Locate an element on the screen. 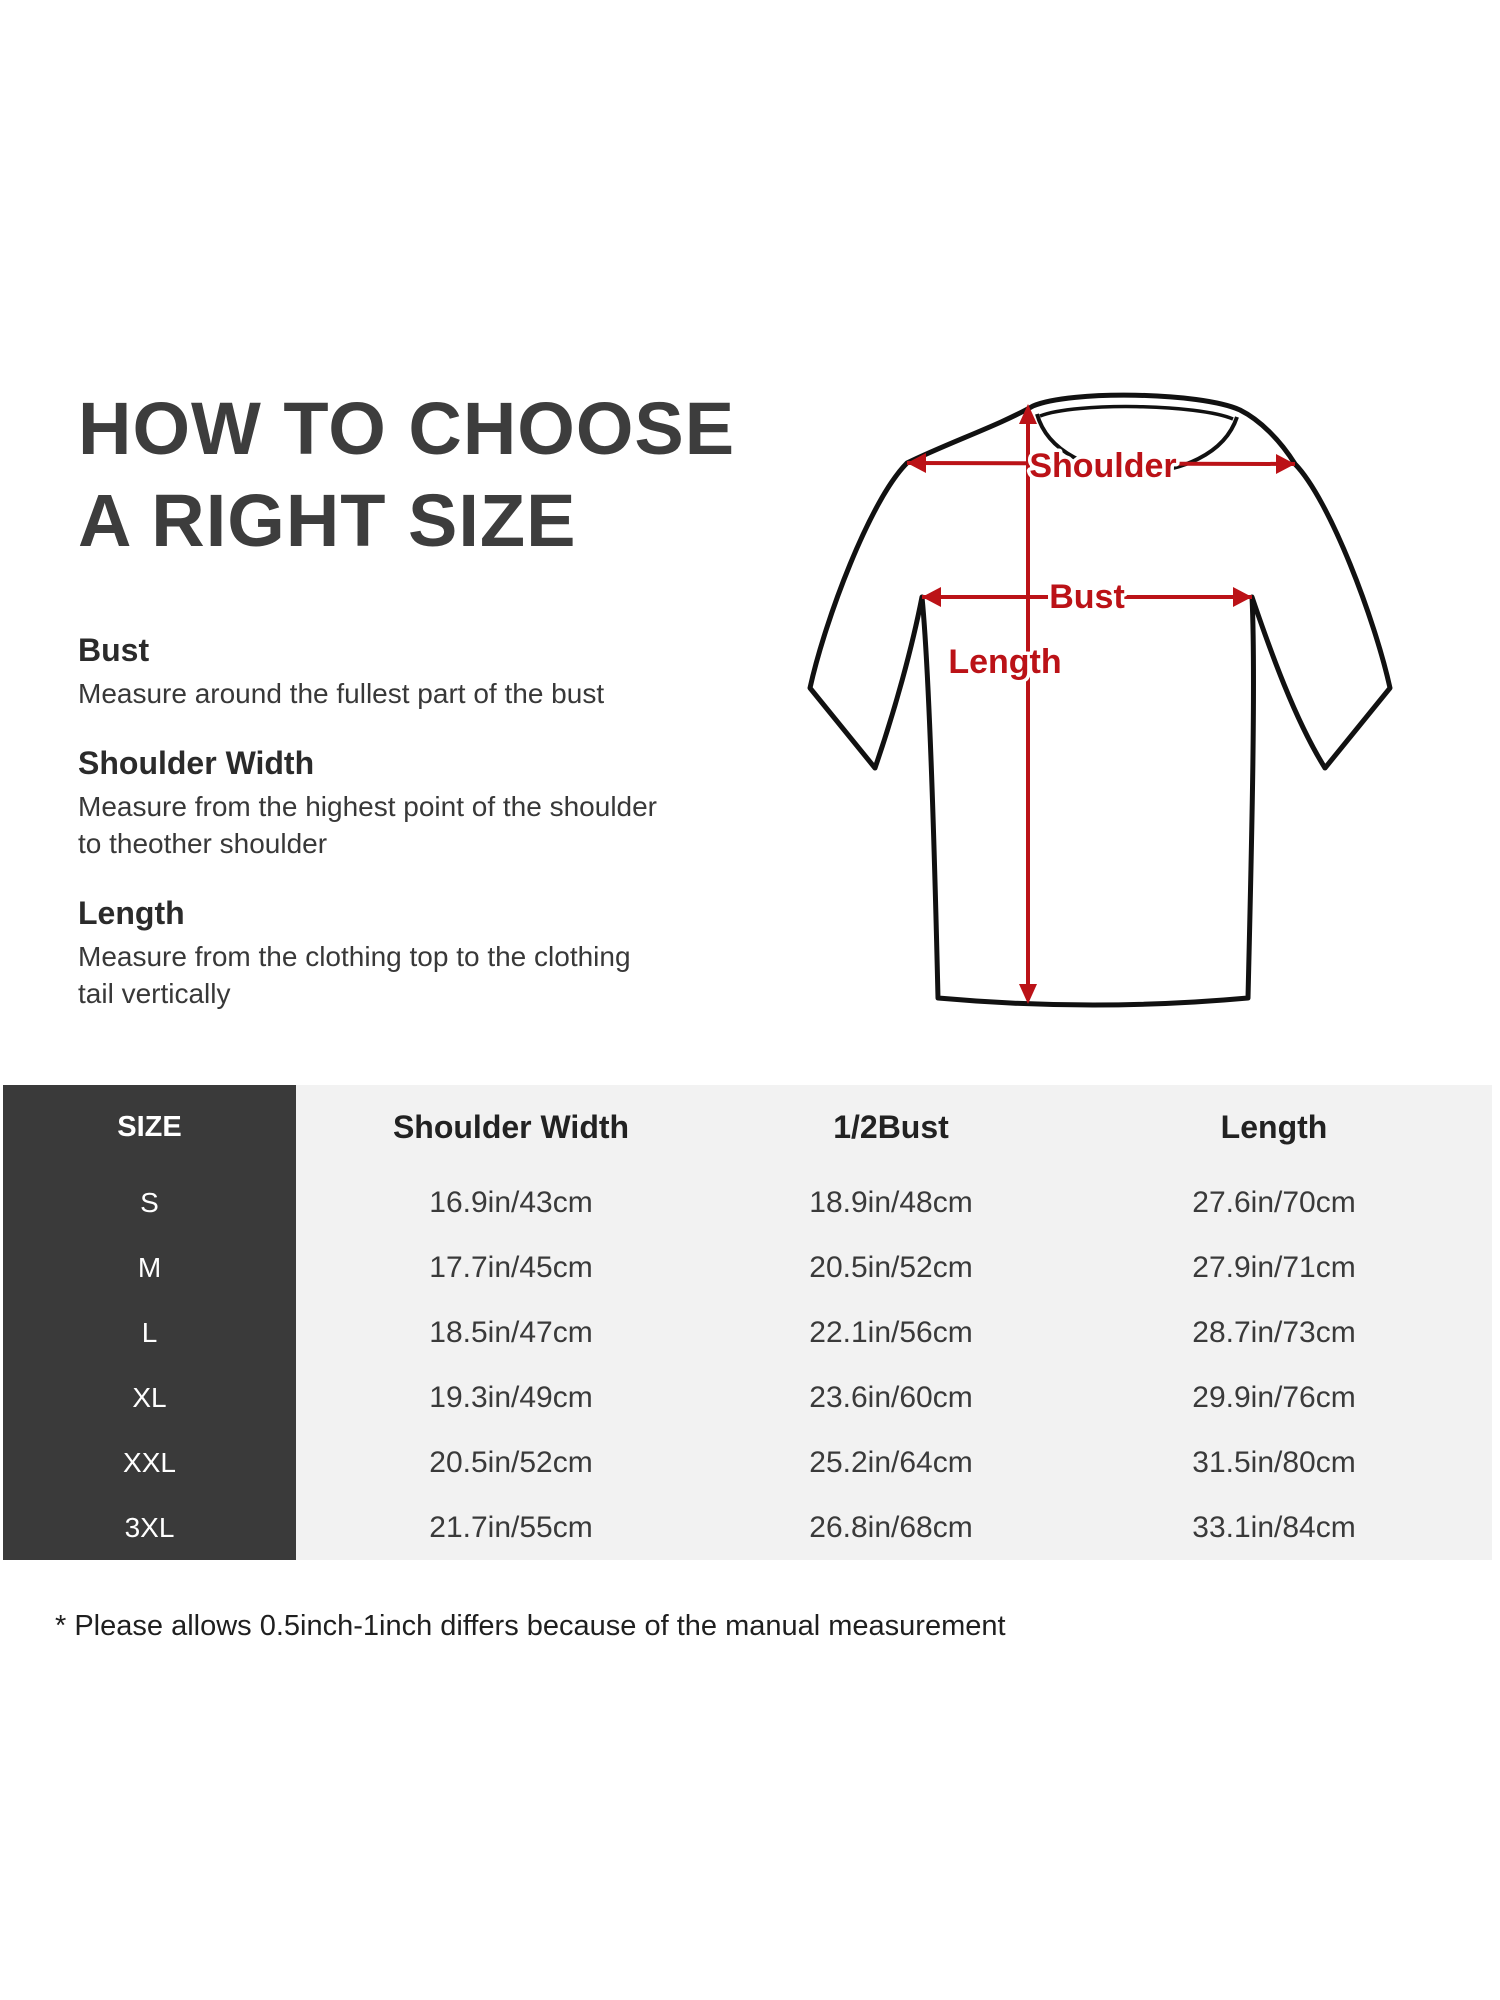  bust-measure-label: Bust is located at coordinates (1087, 597).